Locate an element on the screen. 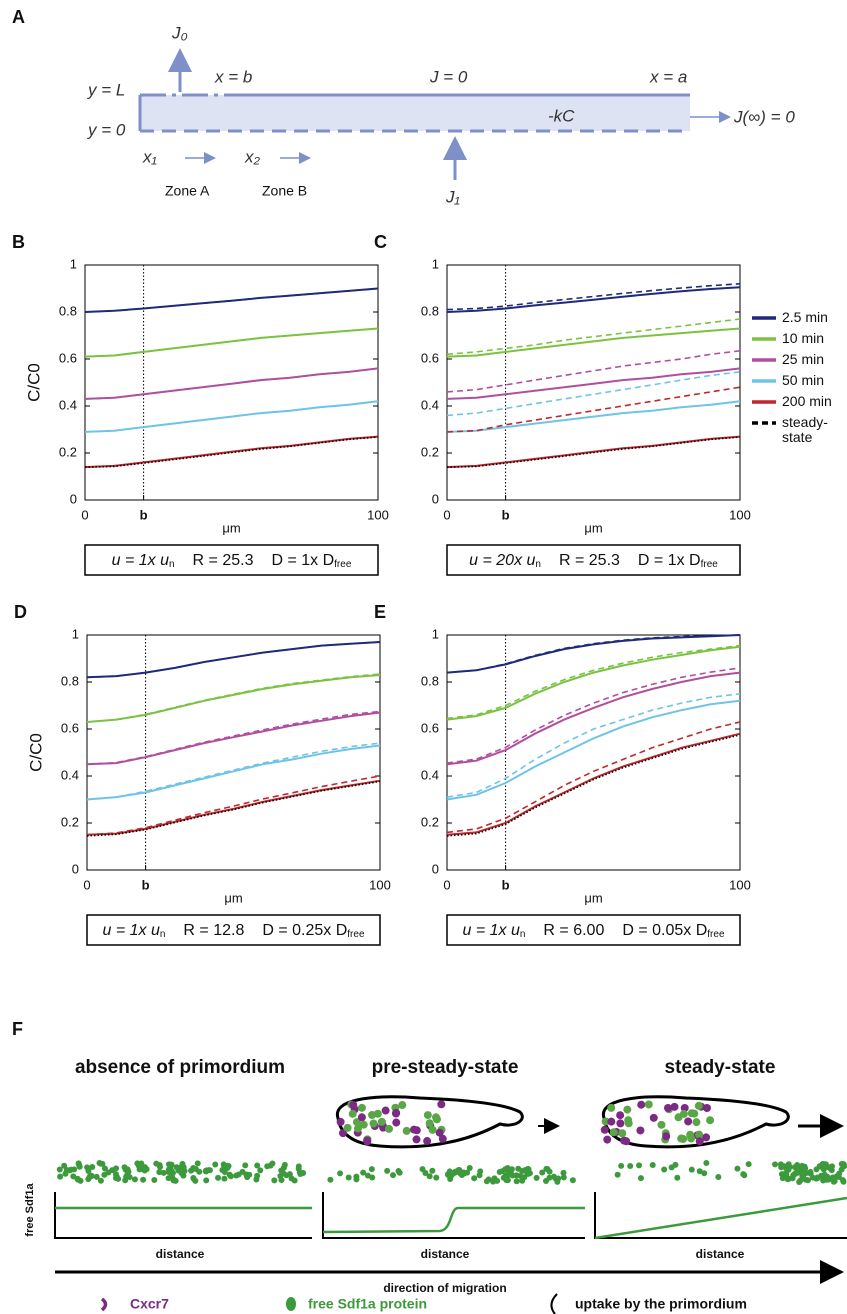 The image size is (847, 1314). caption-part: n is located at coordinates (163, 934).